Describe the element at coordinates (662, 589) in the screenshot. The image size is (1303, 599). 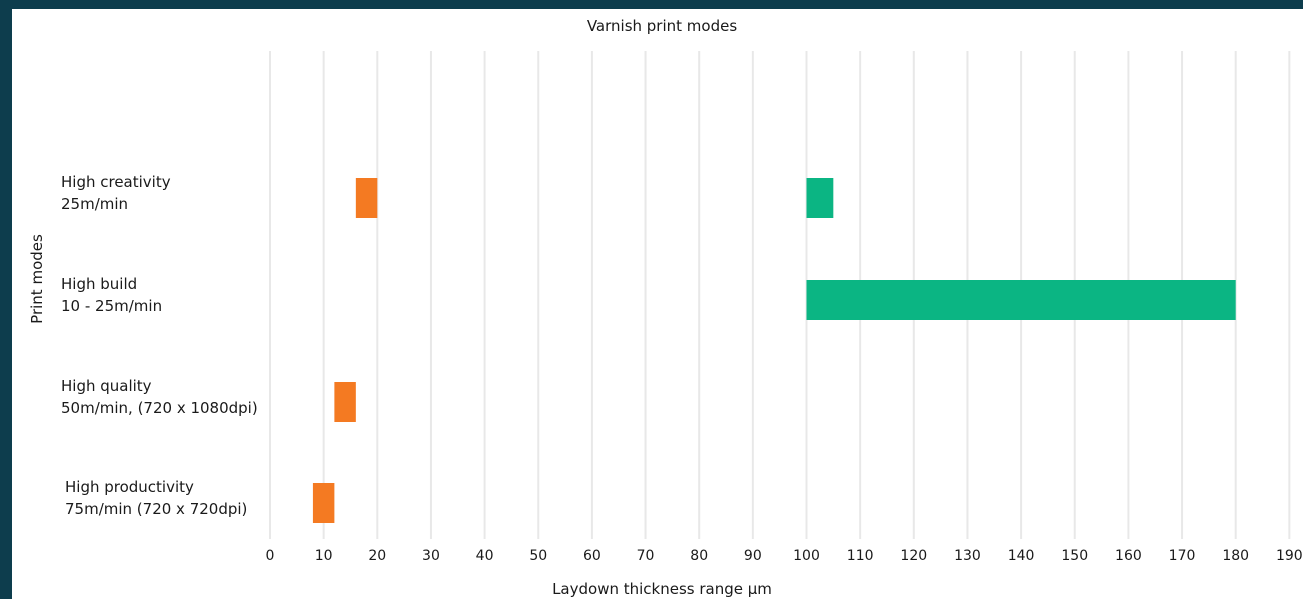
I see `x-axis-label: Laydown thickness range µm` at that location.